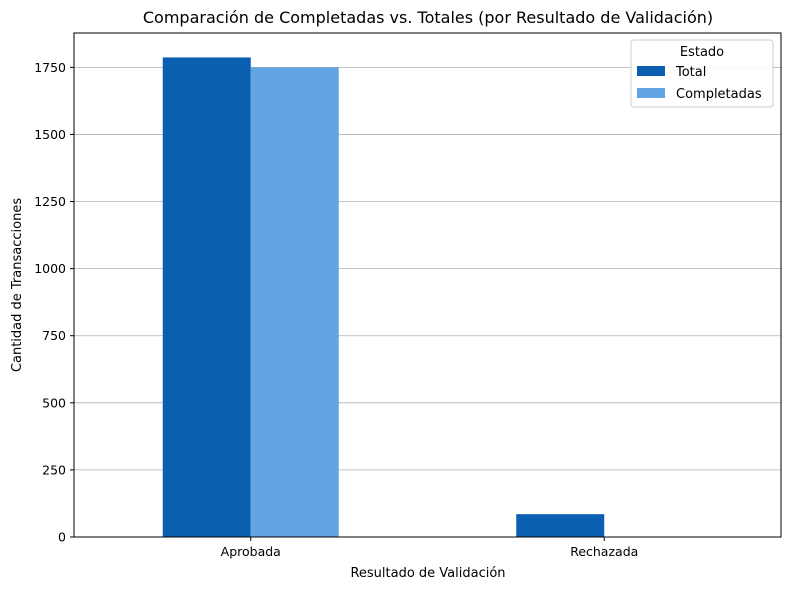 Image resolution: width=790 pixels, height=590 pixels. I want to click on y-tick-label: 1000, so click(50, 268).